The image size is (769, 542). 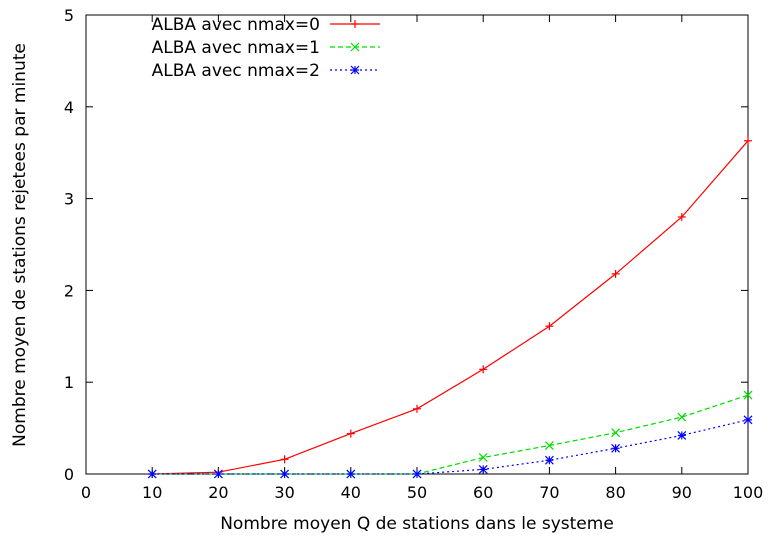 What do you see at coordinates (69, 199) in the screenshot?
I see `y-tick-label: 3` at bounding box center [69, 199].